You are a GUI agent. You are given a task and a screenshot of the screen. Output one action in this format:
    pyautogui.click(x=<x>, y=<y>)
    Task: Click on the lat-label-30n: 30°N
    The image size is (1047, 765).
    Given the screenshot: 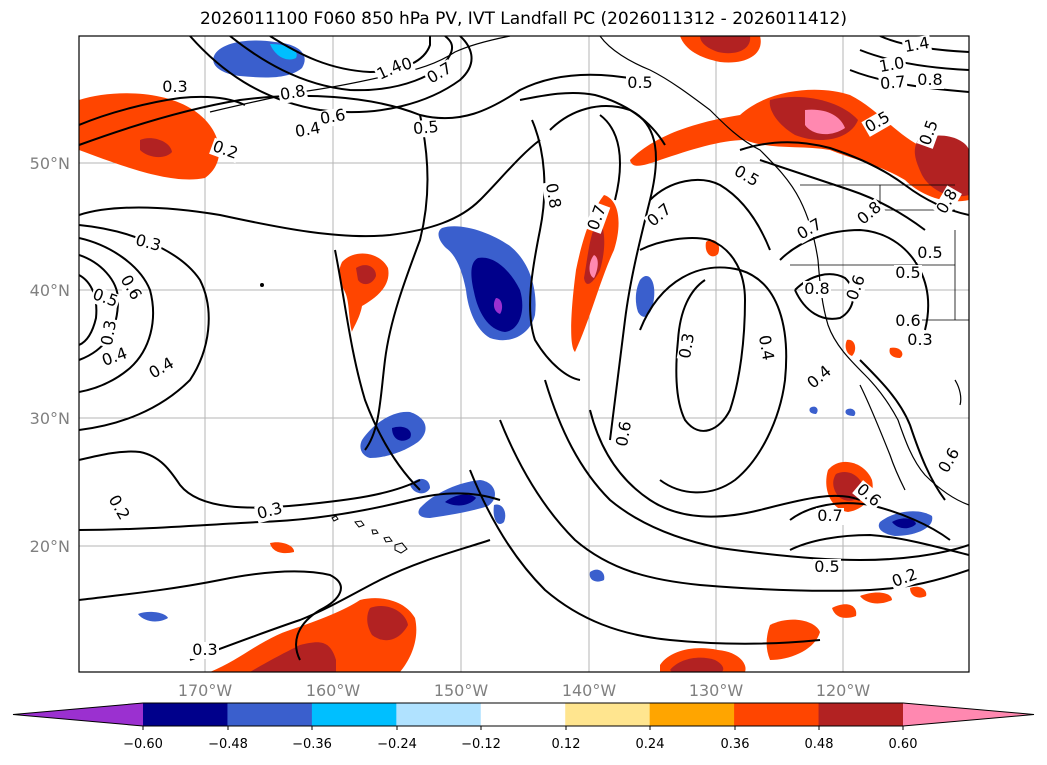 What is the action you would take?
    pyautogui.click(x=50, y=418)
    